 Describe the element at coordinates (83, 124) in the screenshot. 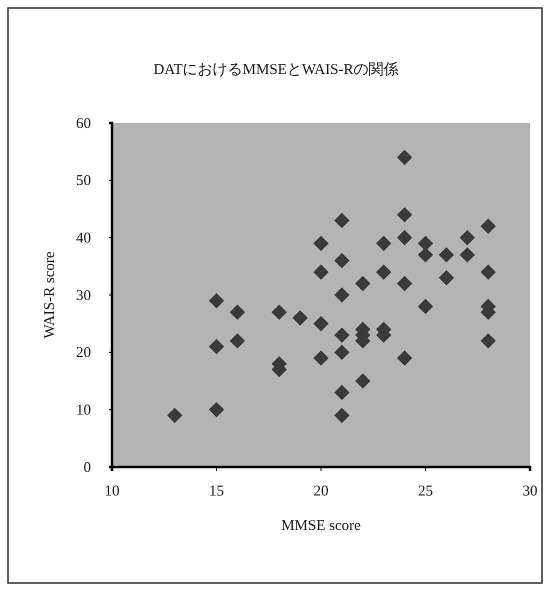

I see `y-tick-label: 60` at that location.